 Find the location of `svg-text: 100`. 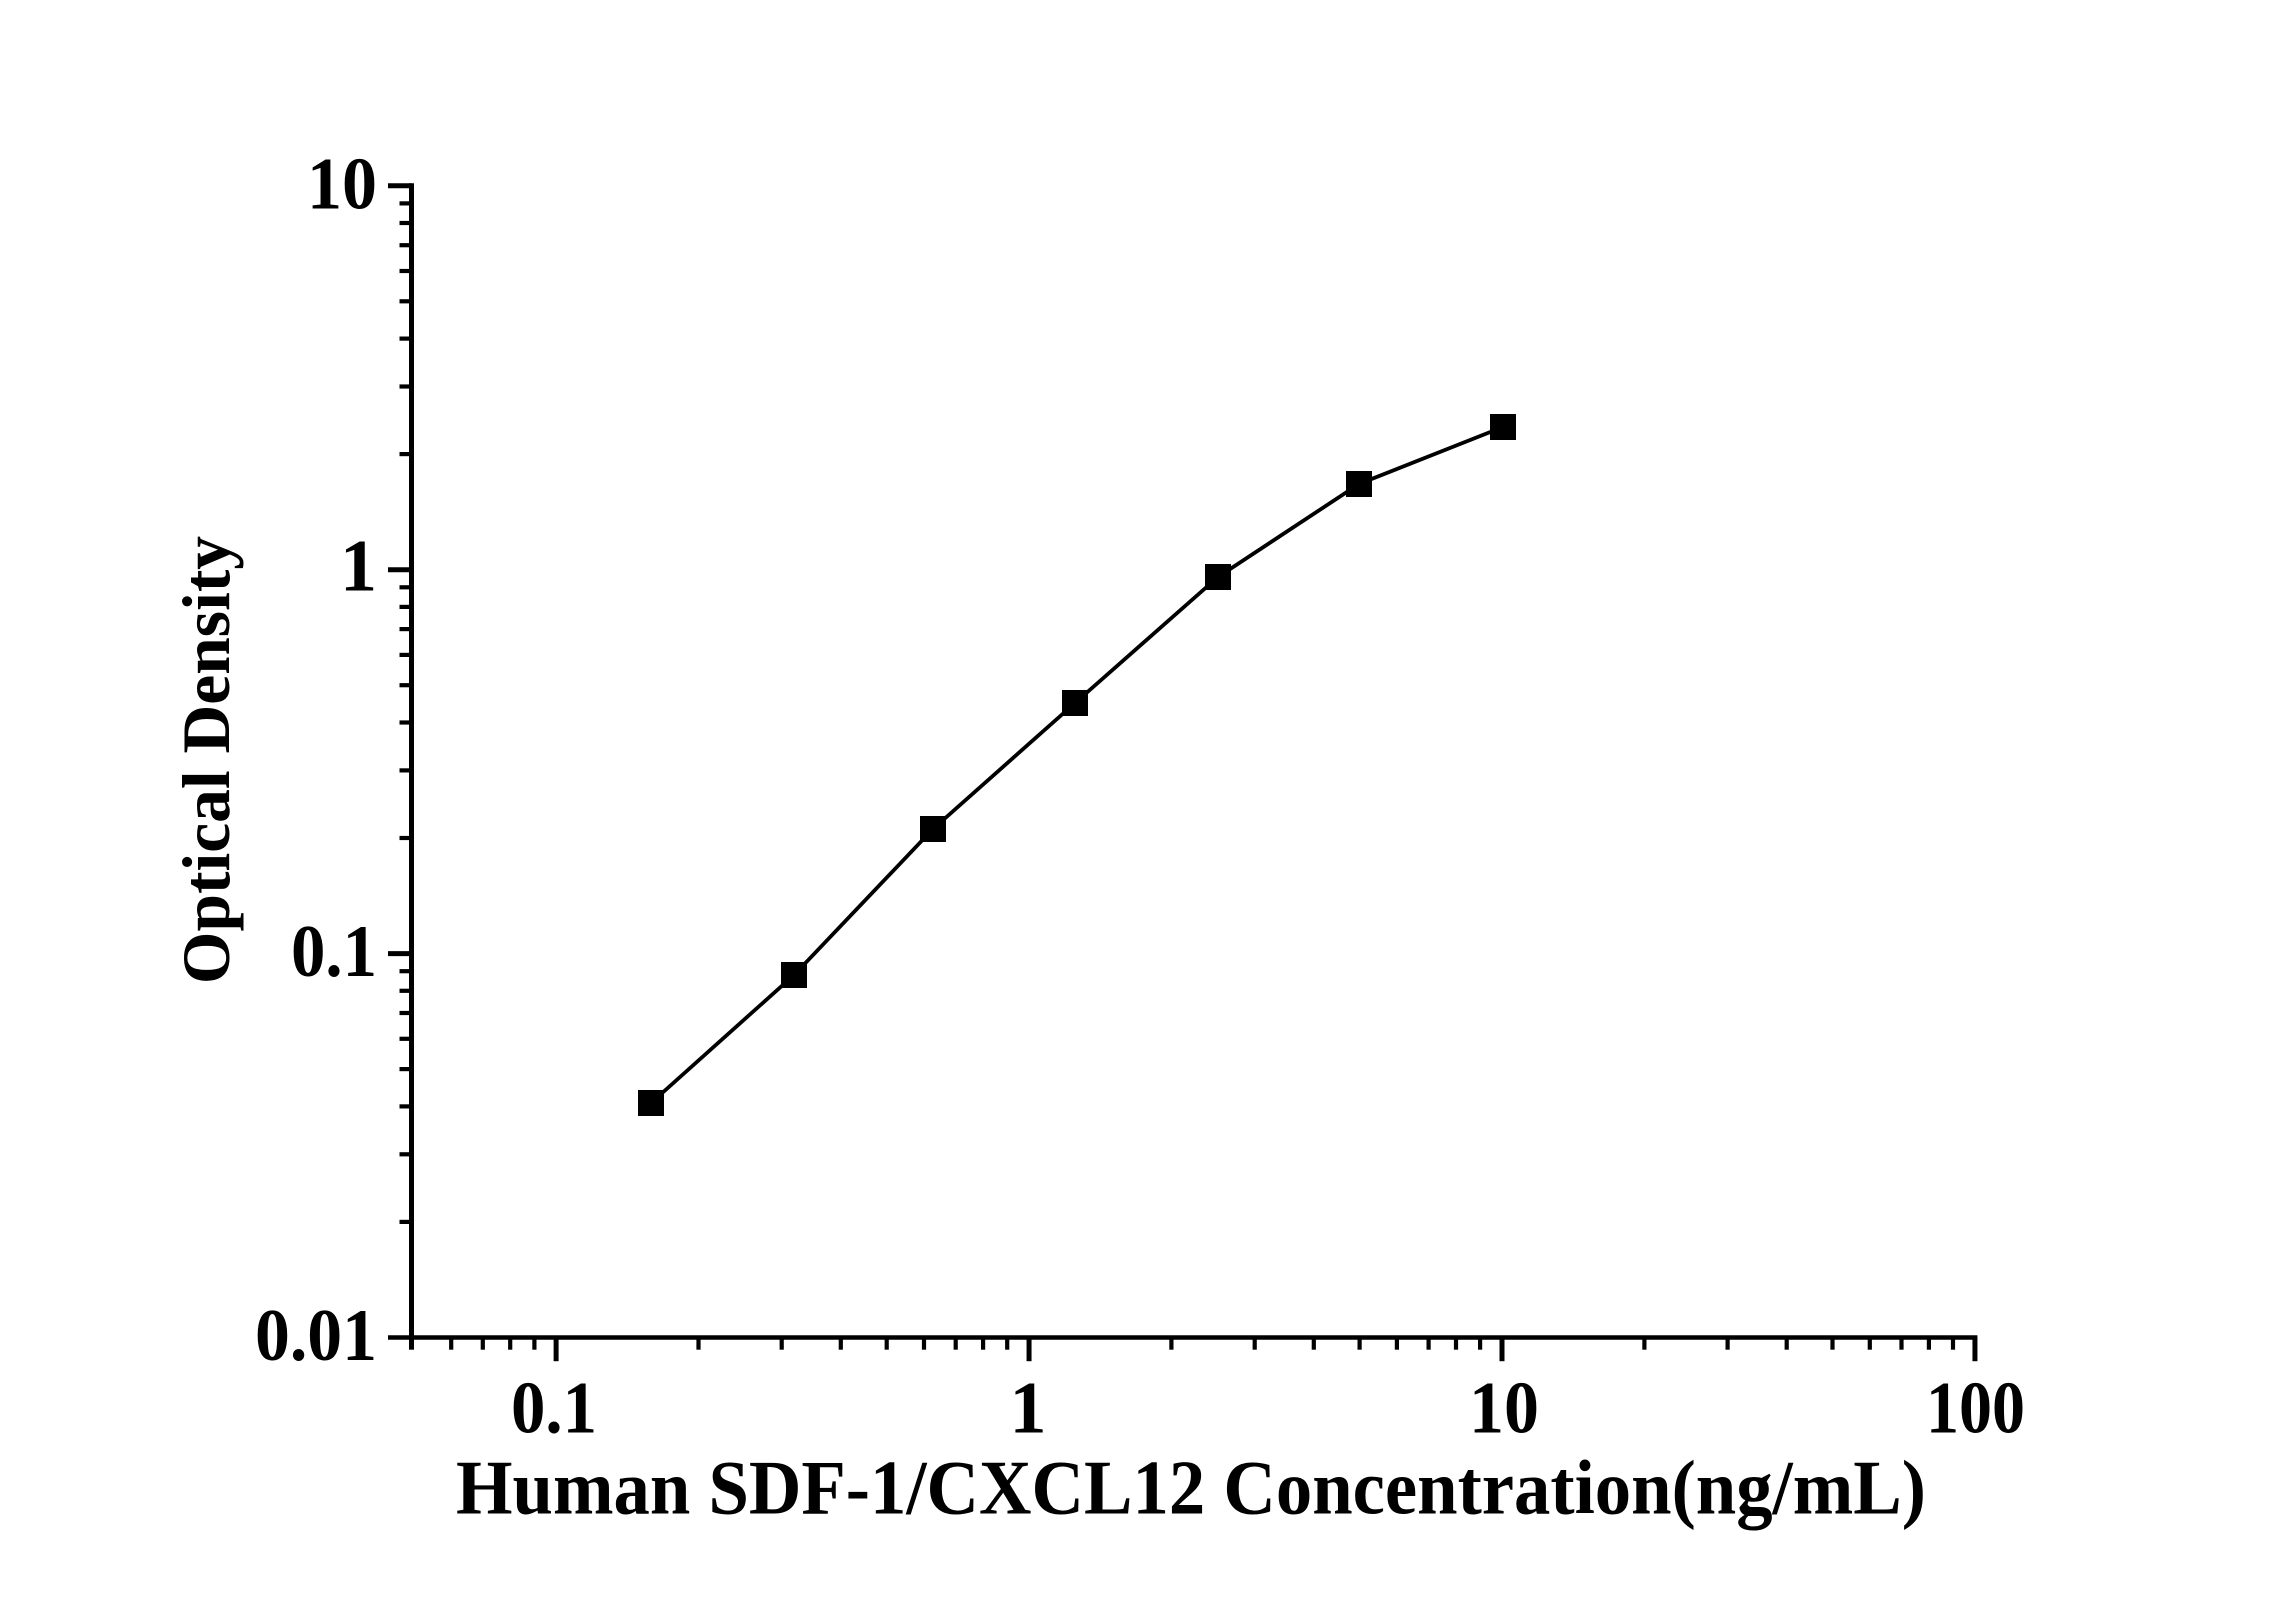

svg-text: 100 is located at coordinates (1975, 1409).